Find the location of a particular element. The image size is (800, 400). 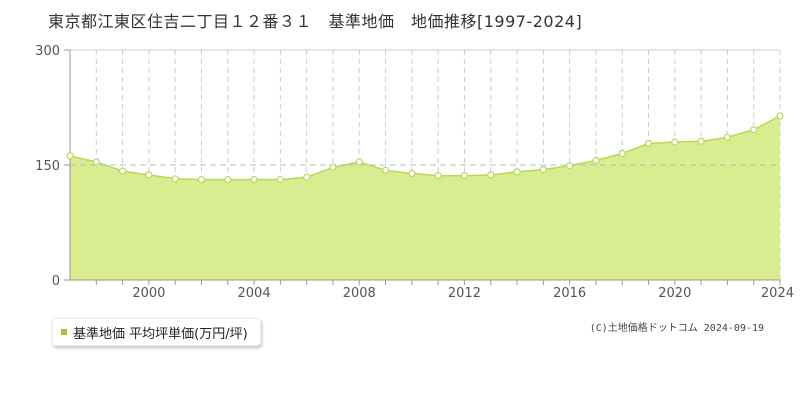

x-tick-label: 2008 is located at coordinates (359, 293).